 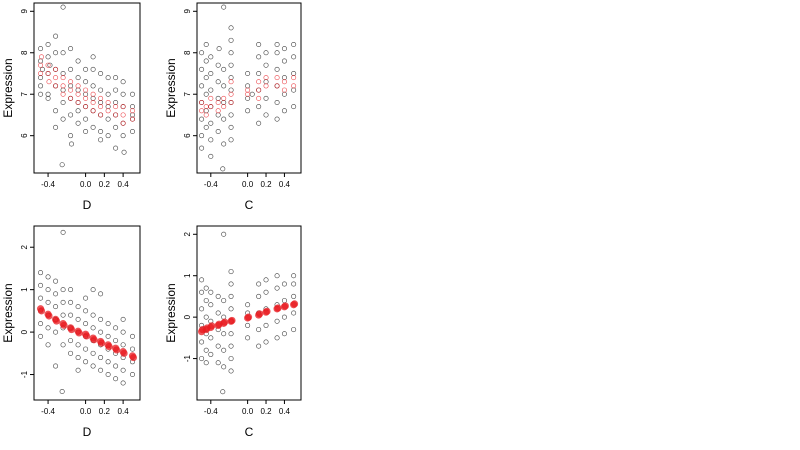 I want to click on y-tick-label: 2, so click(x=24, y=246).